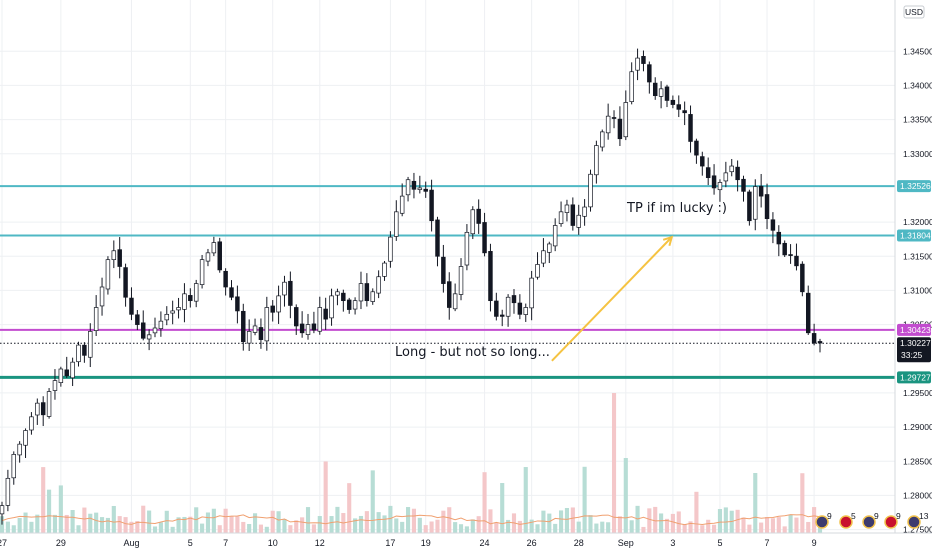 This screenshot has height=555, width=932. What do you see at coordinates (579, 543) in the screenshot?
I see `time-tick-label: 28` at bounding box center [579, 543].